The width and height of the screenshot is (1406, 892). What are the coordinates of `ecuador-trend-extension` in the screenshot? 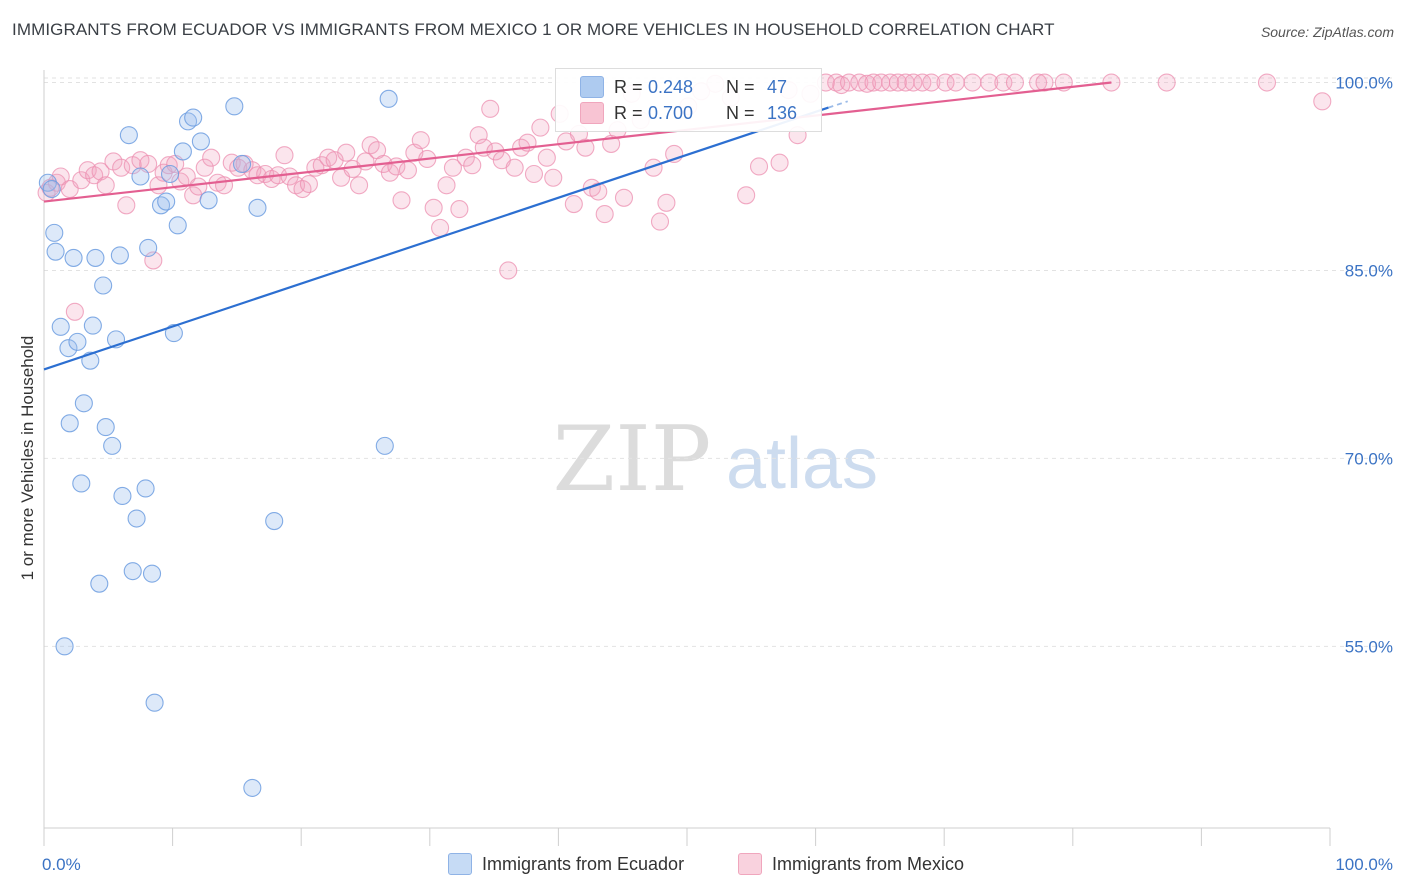 It's located at (838, 104).